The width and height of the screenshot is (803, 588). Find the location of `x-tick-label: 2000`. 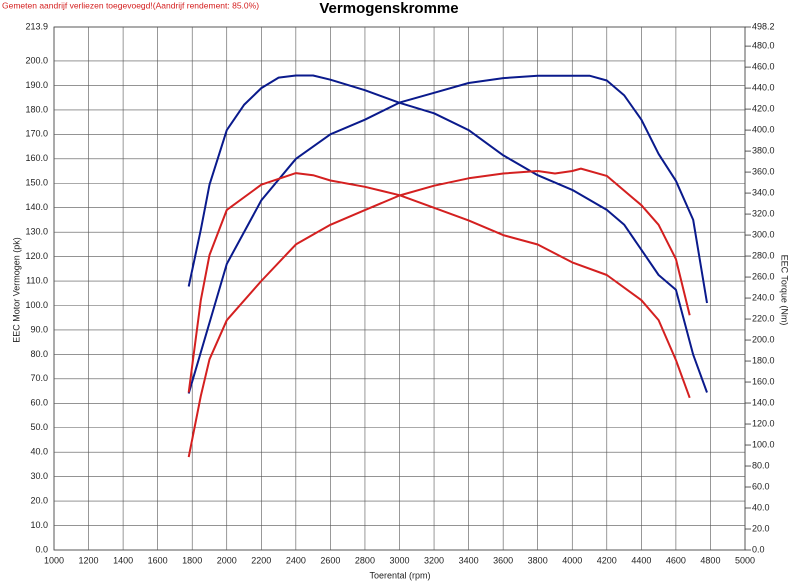

x-tick-label: 2000 is located at coordinates (227, 560).